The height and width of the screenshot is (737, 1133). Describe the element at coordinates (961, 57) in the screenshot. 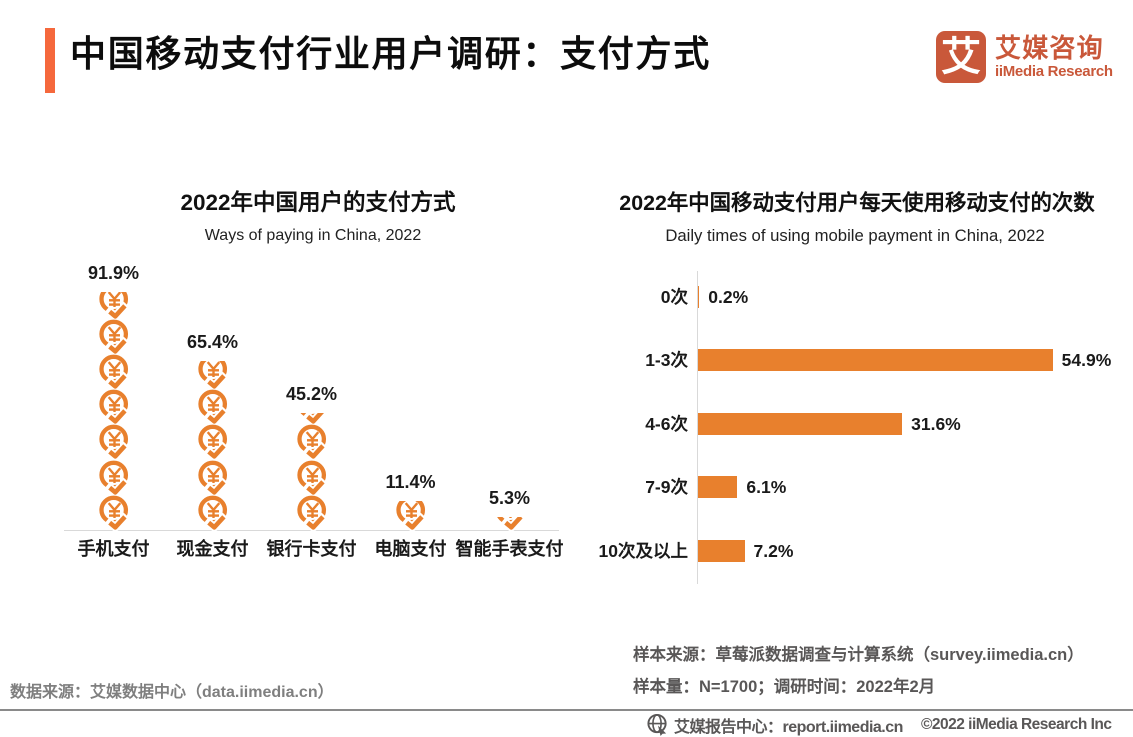

I see `iimedia-logo-icon: 艾` at that location.